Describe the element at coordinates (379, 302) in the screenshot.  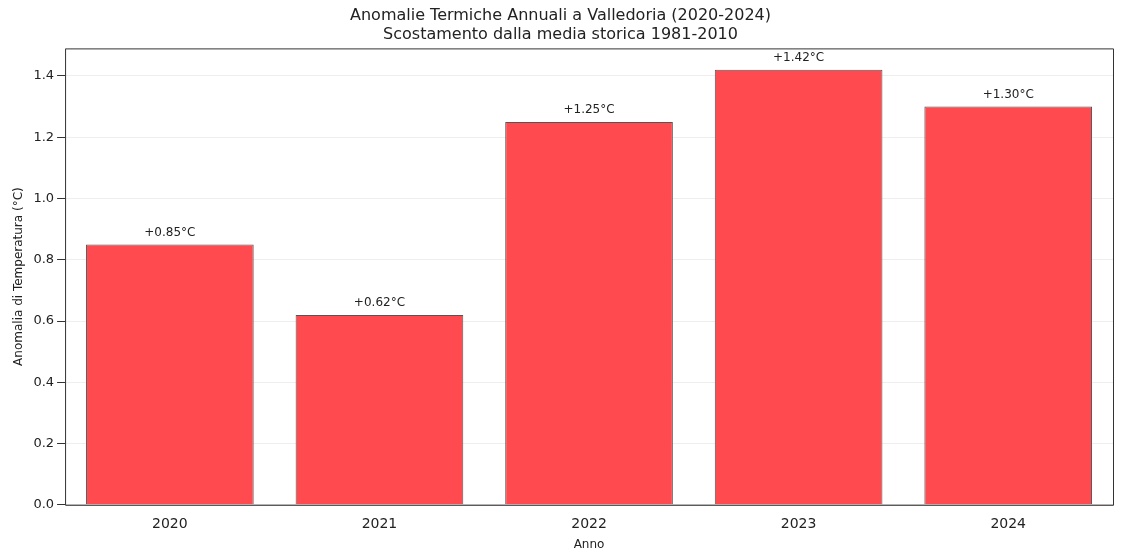
I see `data-label: +0.62°C` at that location.